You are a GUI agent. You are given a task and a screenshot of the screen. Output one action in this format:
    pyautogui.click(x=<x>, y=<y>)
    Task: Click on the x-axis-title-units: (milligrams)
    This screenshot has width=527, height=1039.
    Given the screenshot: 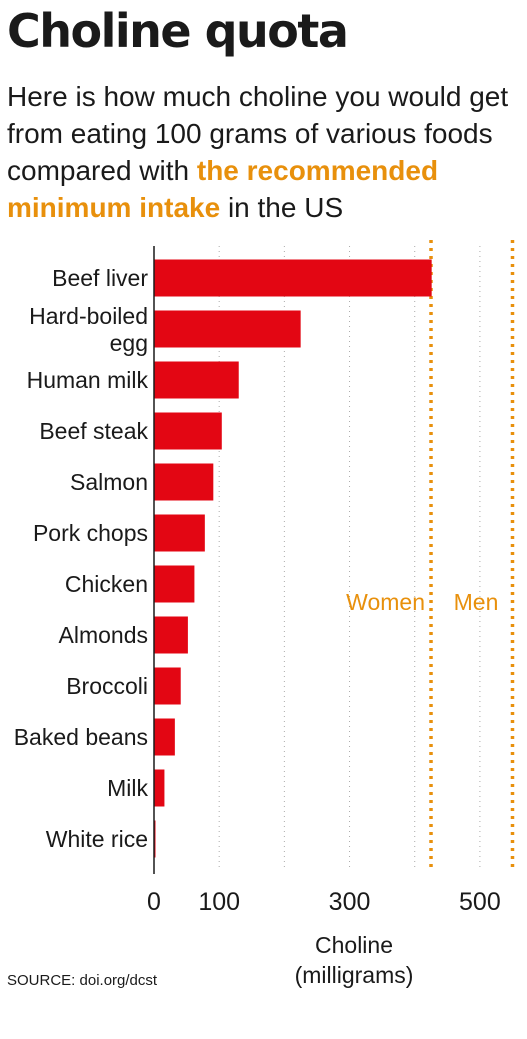 What is the action you would take?
    pyautogui.click(x=354, y=975)
    